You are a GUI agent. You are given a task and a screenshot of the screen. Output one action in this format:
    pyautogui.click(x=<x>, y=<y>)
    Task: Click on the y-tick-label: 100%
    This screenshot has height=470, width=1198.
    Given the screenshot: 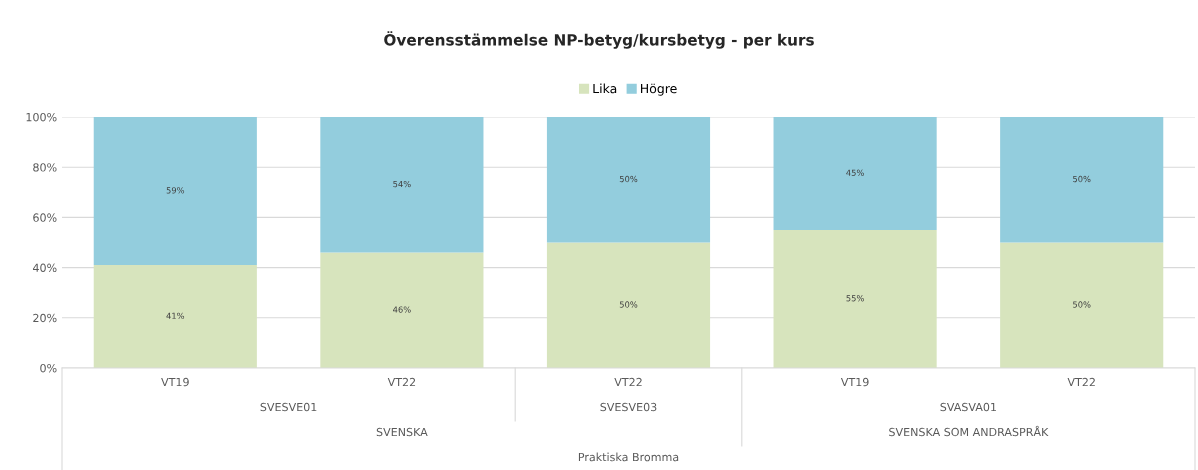 What is the action you would take?
    pyautogui.click(x=41, y=117)
    